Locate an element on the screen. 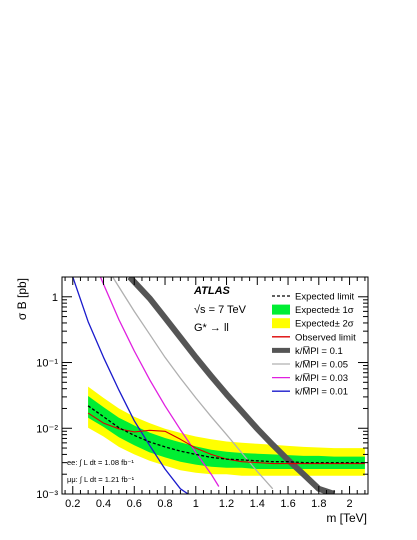 The height and width of the screenshot is (540, 417). legend-label: k/M̅Pl = 0.01 is located at coordinates (321, 392).